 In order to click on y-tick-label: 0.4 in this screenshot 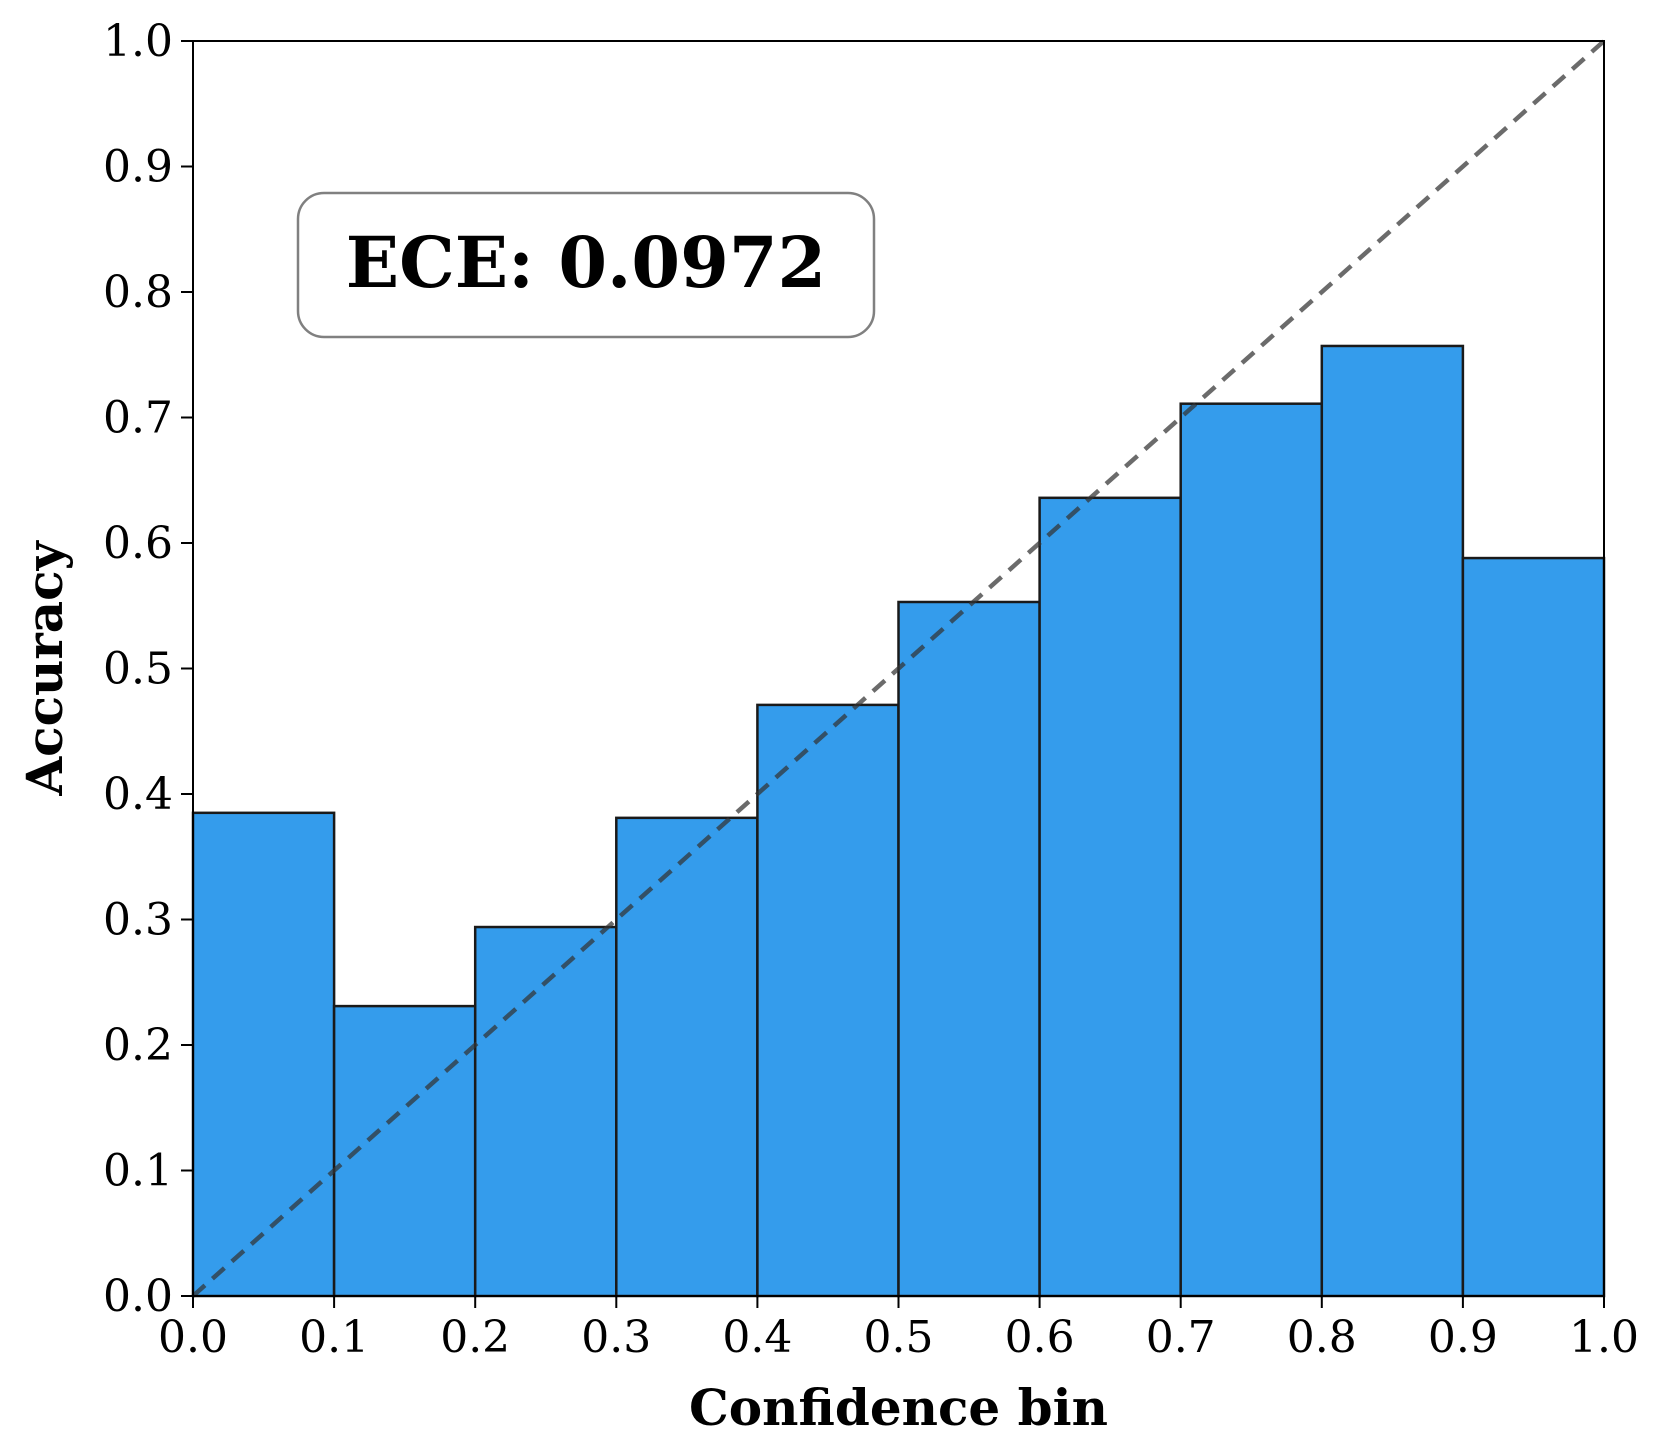, I will do `click(138, 794)`.